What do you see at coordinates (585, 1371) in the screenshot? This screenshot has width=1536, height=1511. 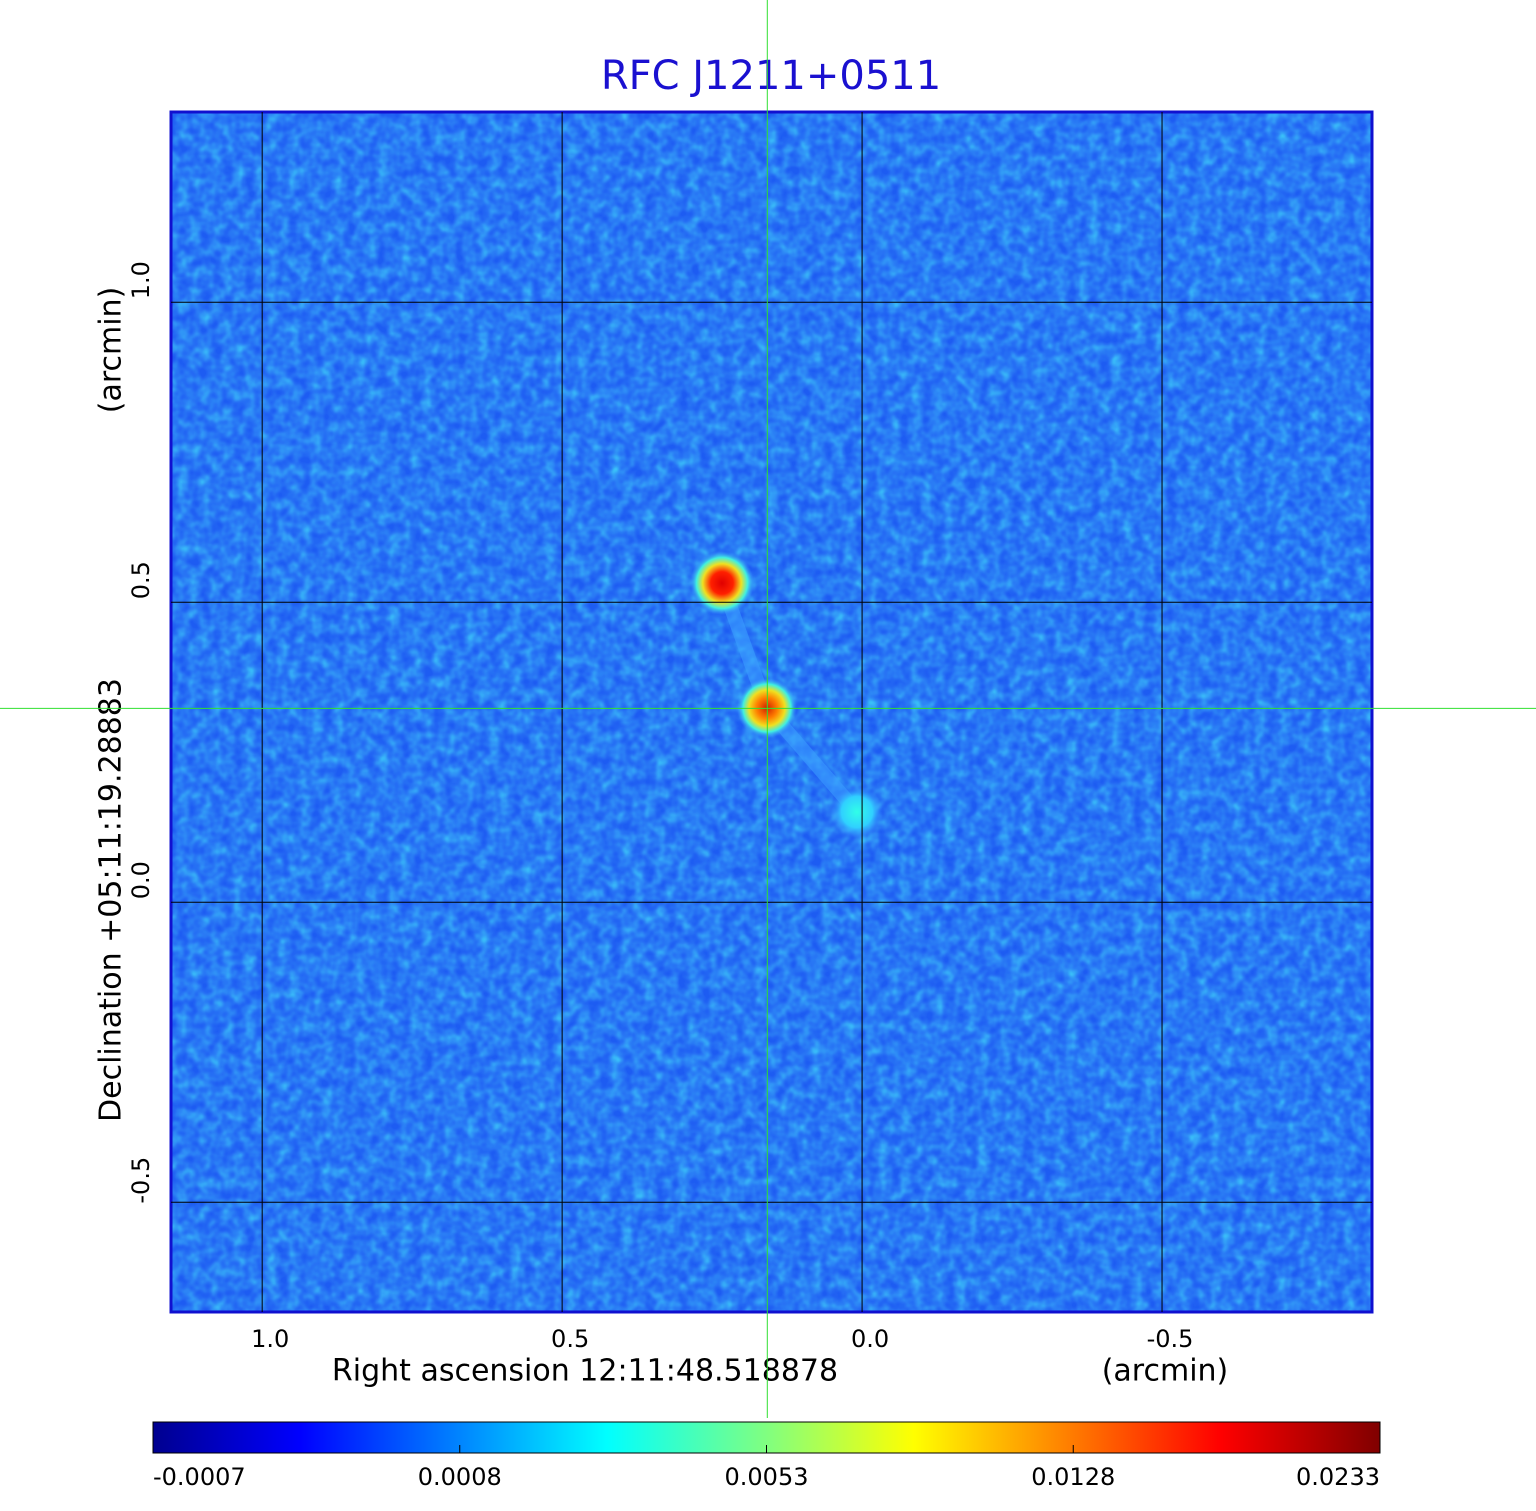 I see `x-axis-label: Right ascension 12:11:48.518878` at bounding box center [585, 1371].